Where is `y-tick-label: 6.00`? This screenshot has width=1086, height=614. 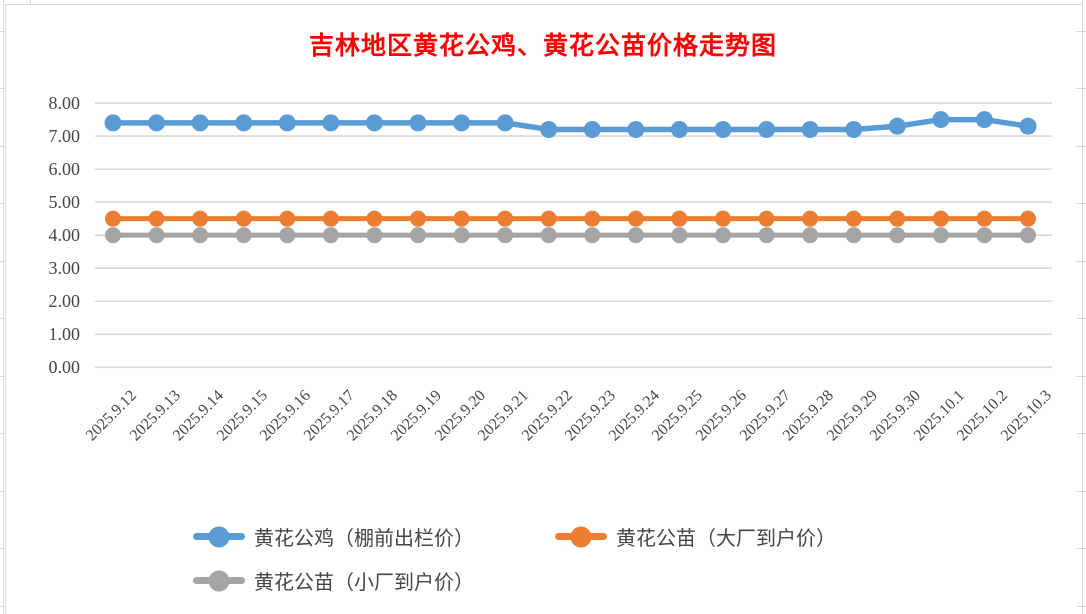
y-tick-label: 6.00 is located at coordinates (64, 169).